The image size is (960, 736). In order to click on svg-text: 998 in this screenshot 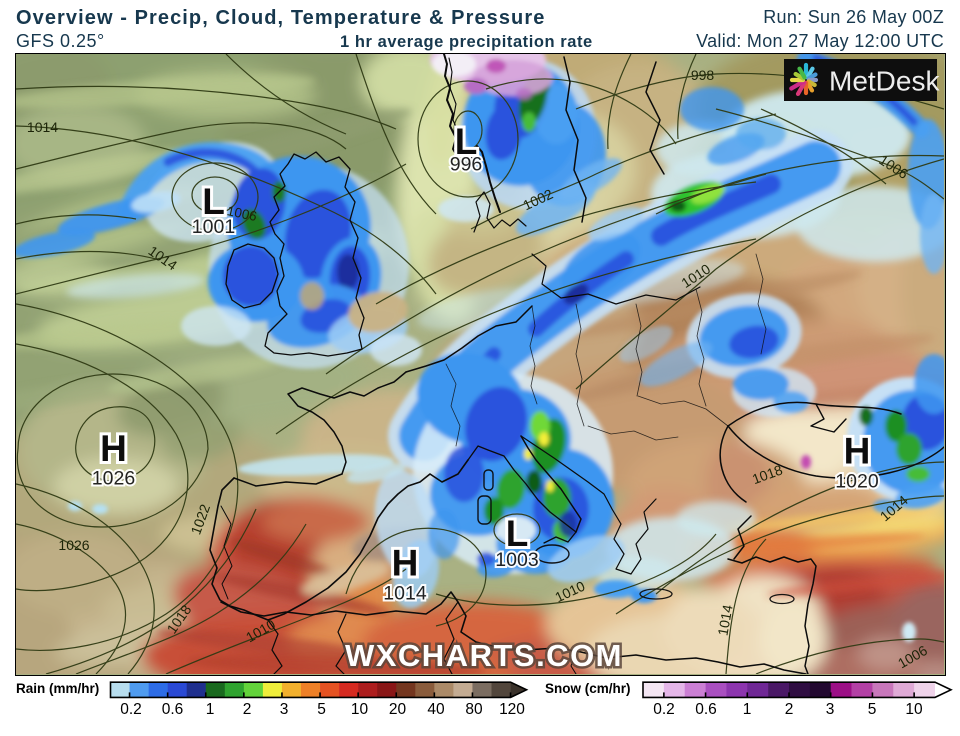, I will do `click(703, 75)`.